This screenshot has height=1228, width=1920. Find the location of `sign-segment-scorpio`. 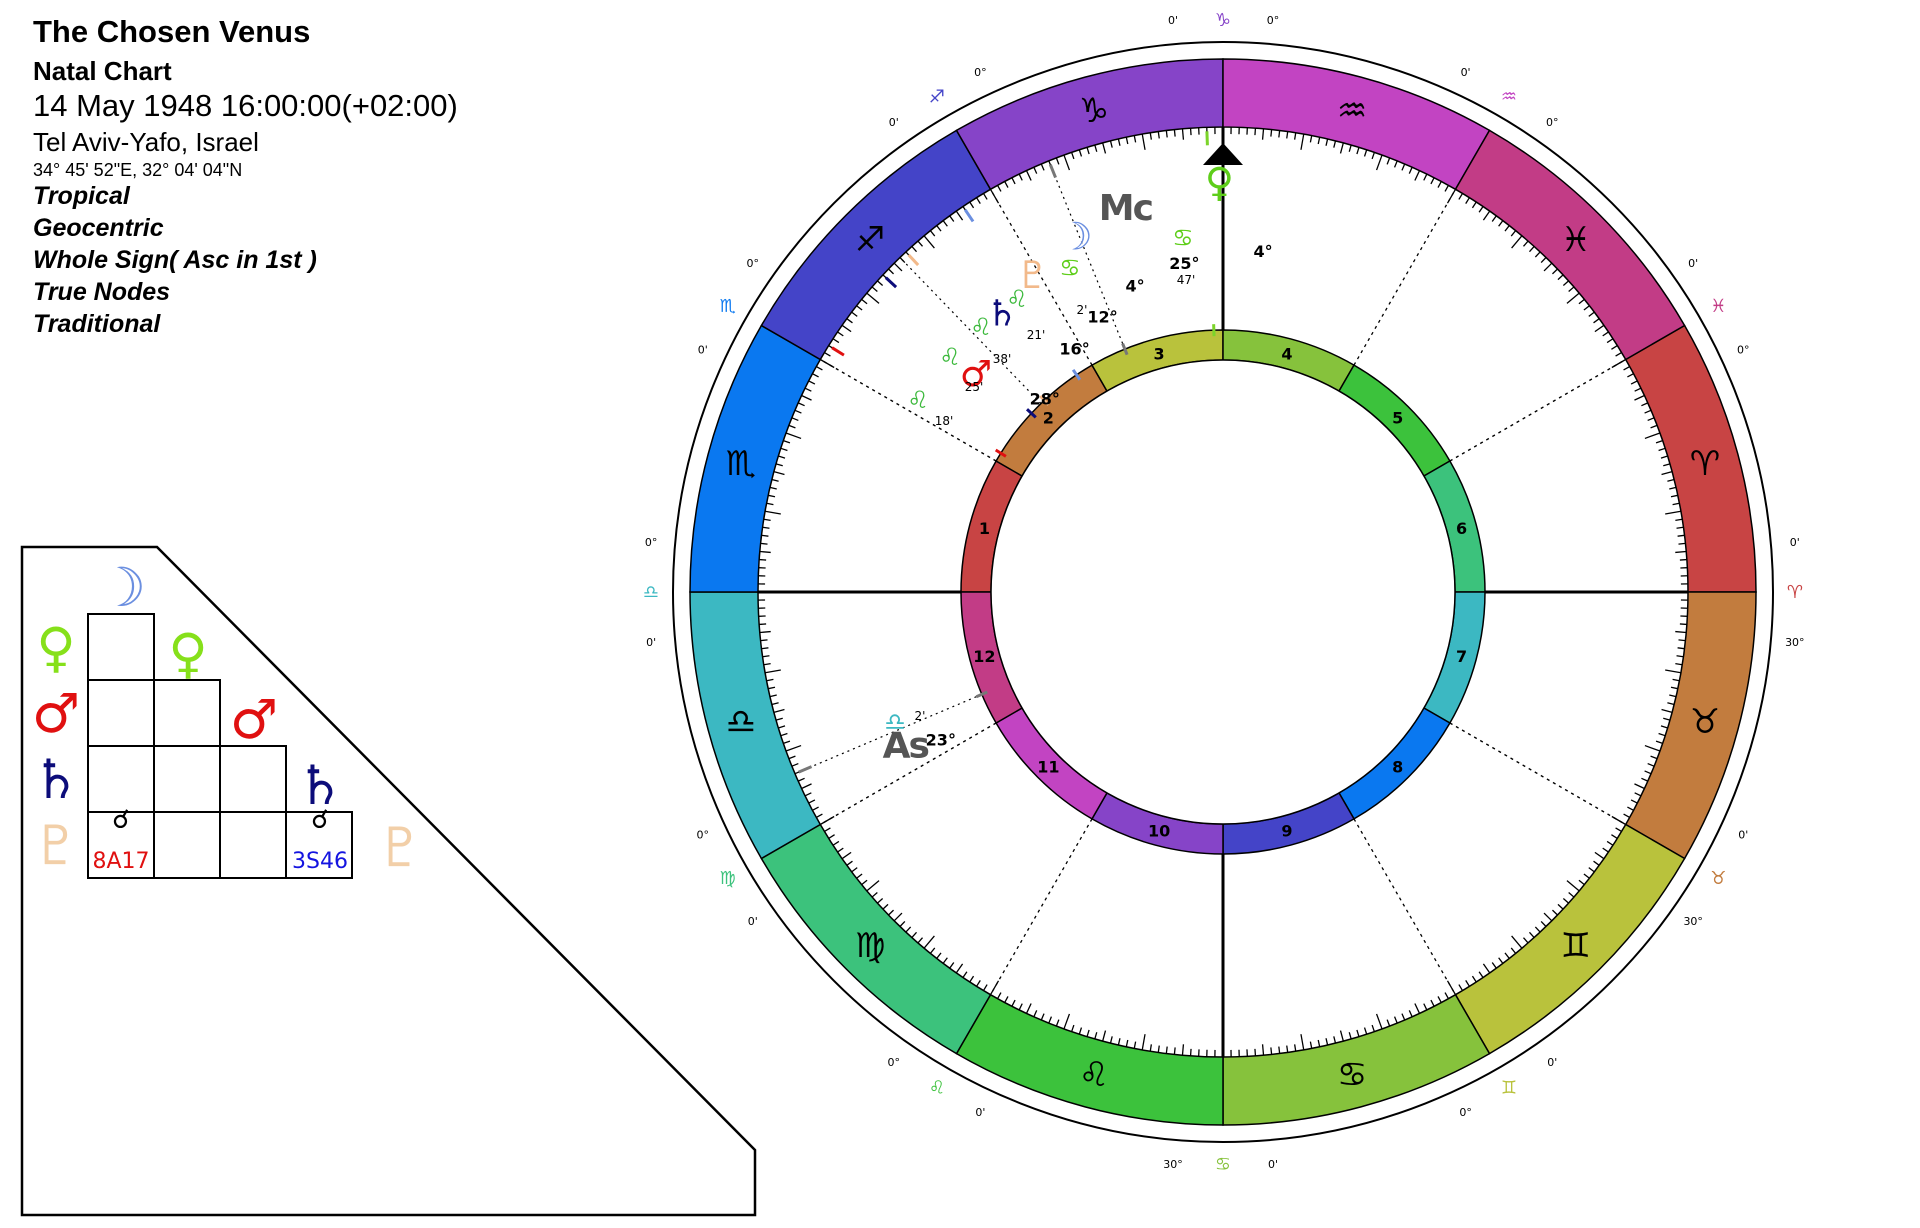

sign-segment-scorpio is located at coordinates (755, 458).